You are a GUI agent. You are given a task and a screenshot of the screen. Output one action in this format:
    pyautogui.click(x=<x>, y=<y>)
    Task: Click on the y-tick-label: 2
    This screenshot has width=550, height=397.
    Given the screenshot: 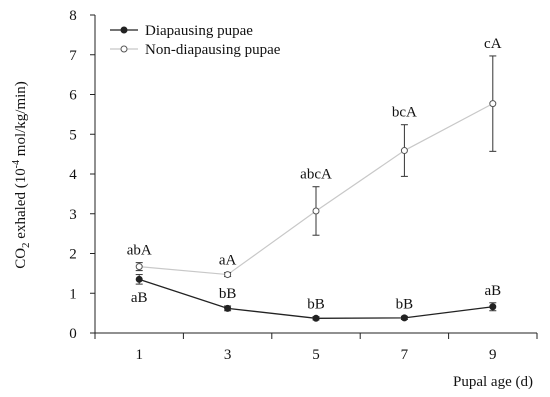 What is the action you would take?
    pyautogui.click(x=73, y=255)
    